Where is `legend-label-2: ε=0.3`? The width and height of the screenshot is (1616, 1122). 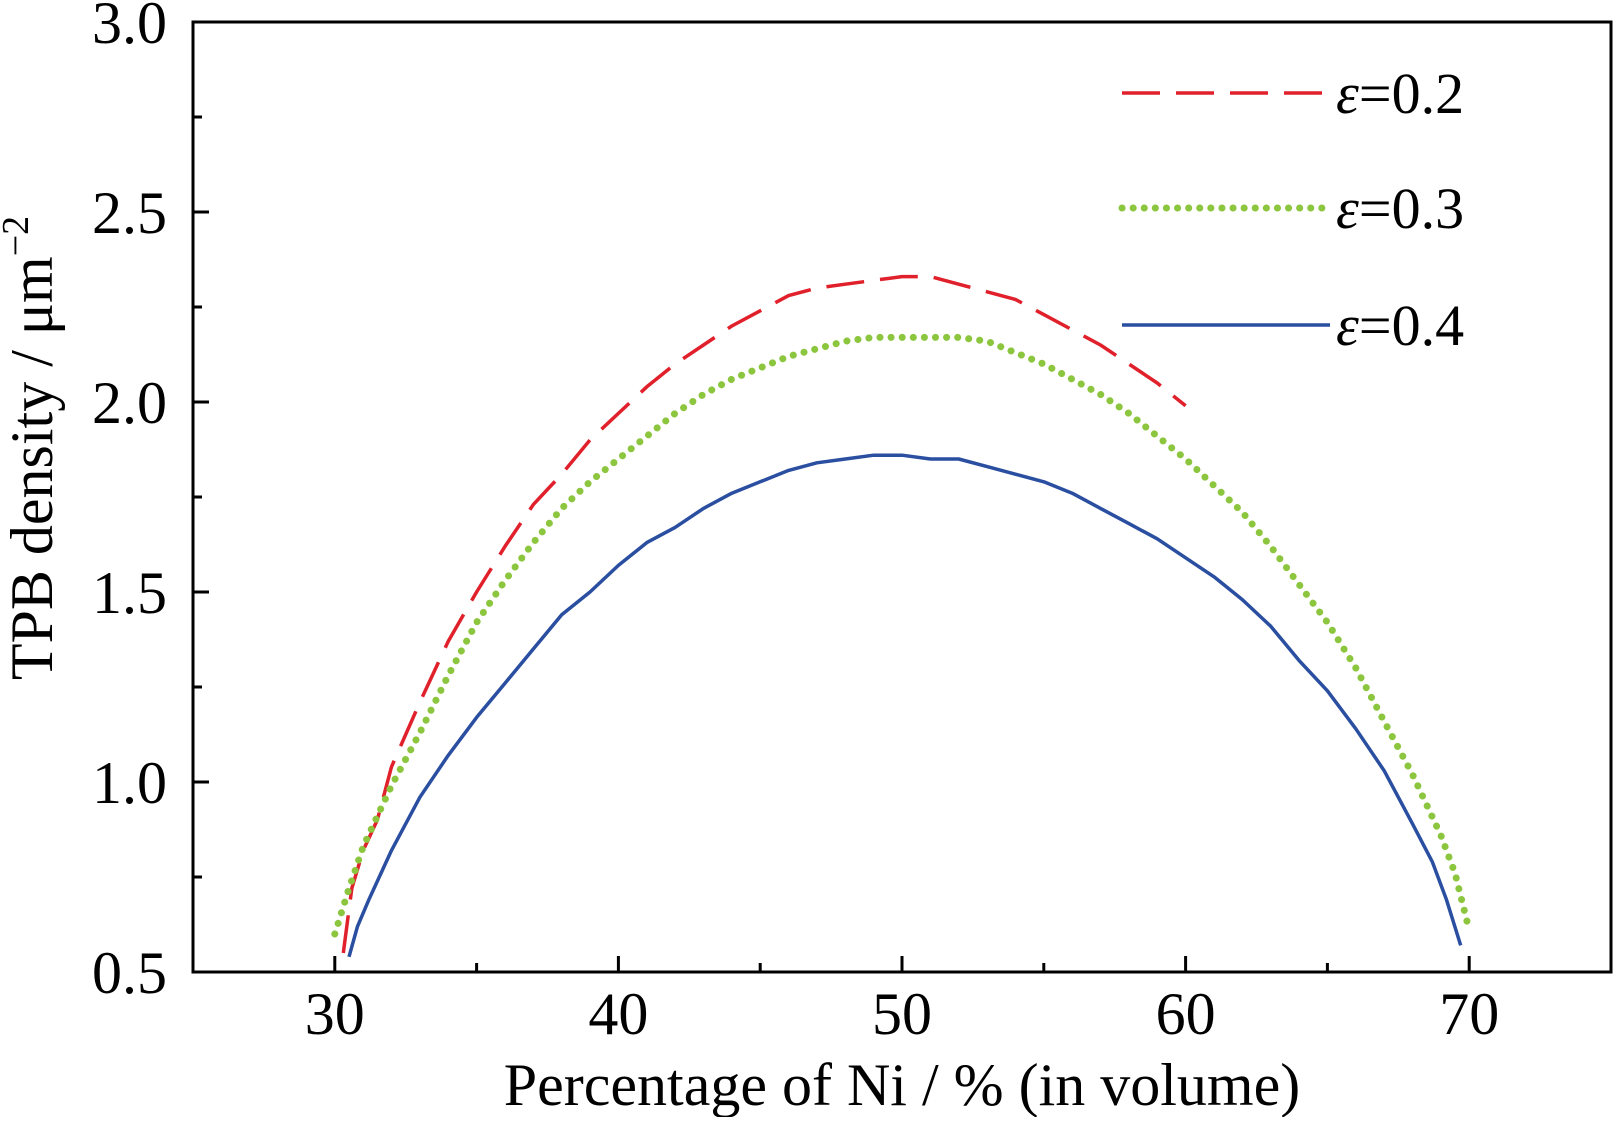 legend-label-2: ε=0.3 is located at coordinates (1400, 208).